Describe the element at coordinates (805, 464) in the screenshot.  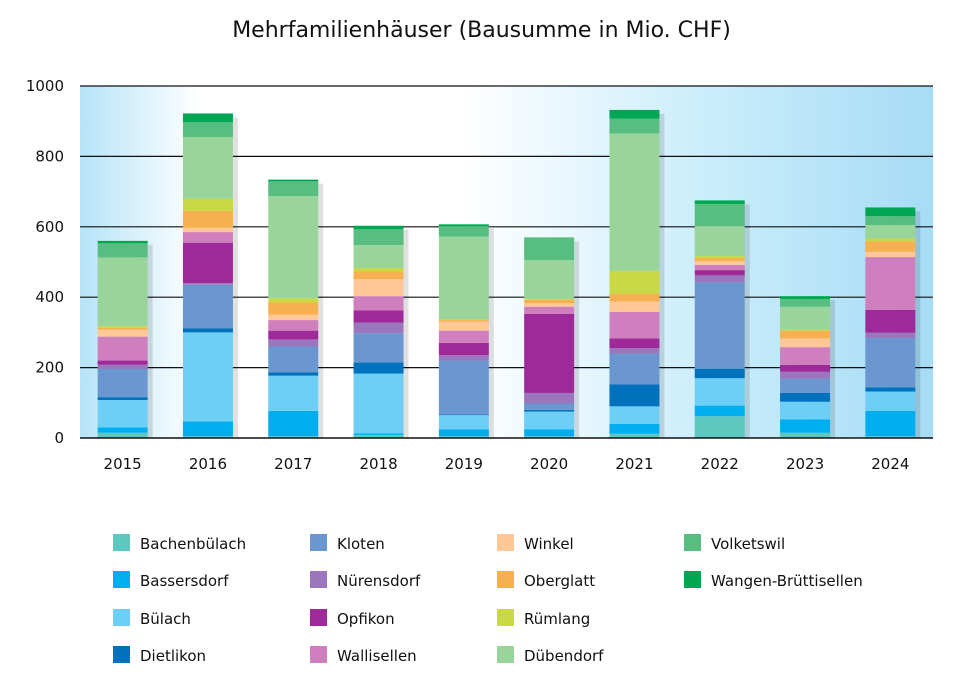
I see `x-tick-label: 2023` at that location.